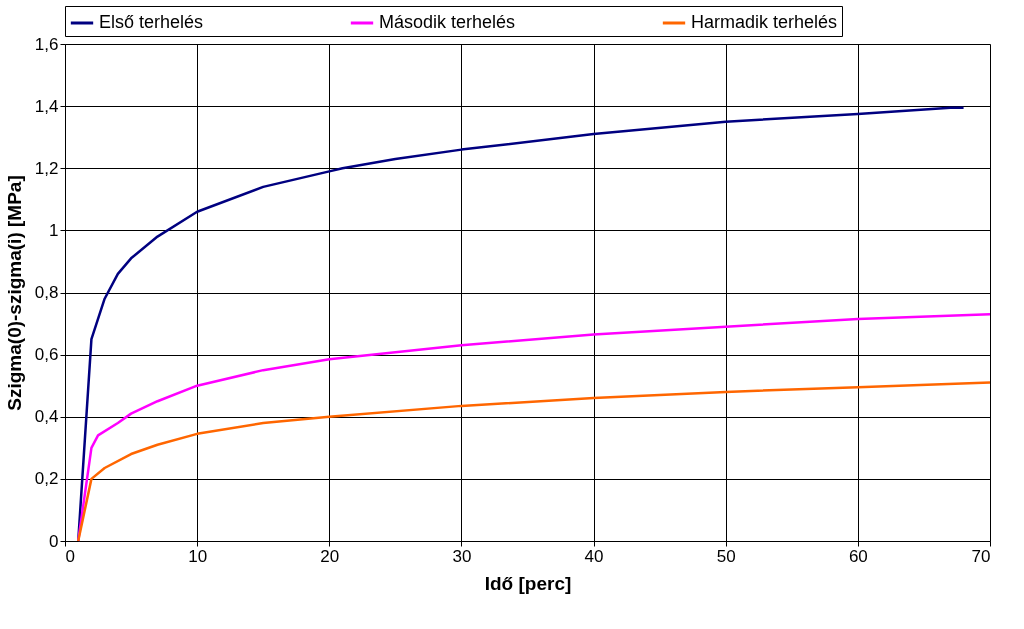 The image size is (1024, 629). Describe the element at coordinates (70, 556) in the screenshot. I see `x-tick-label: 0` at that location.